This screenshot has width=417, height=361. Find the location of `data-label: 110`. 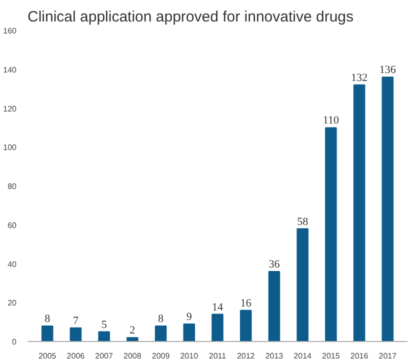

data-label: 110 is located at coordinates (331, 120).